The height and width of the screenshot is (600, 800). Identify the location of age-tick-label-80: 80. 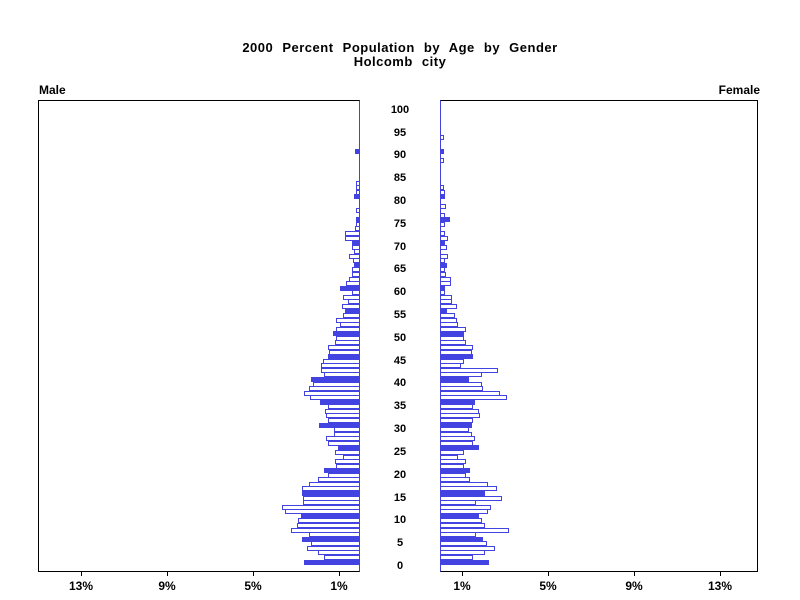
(400, 201).